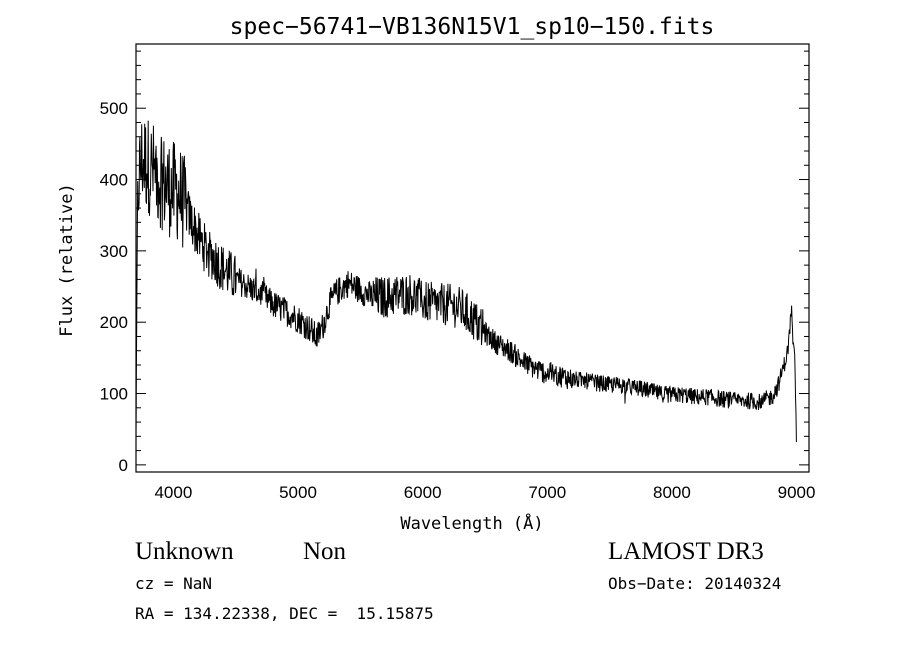  What do you see at coordinates (174, 583) in the screenshot?
I see `redshift-cz: cz = NaN` at bounding box center [174, 583].